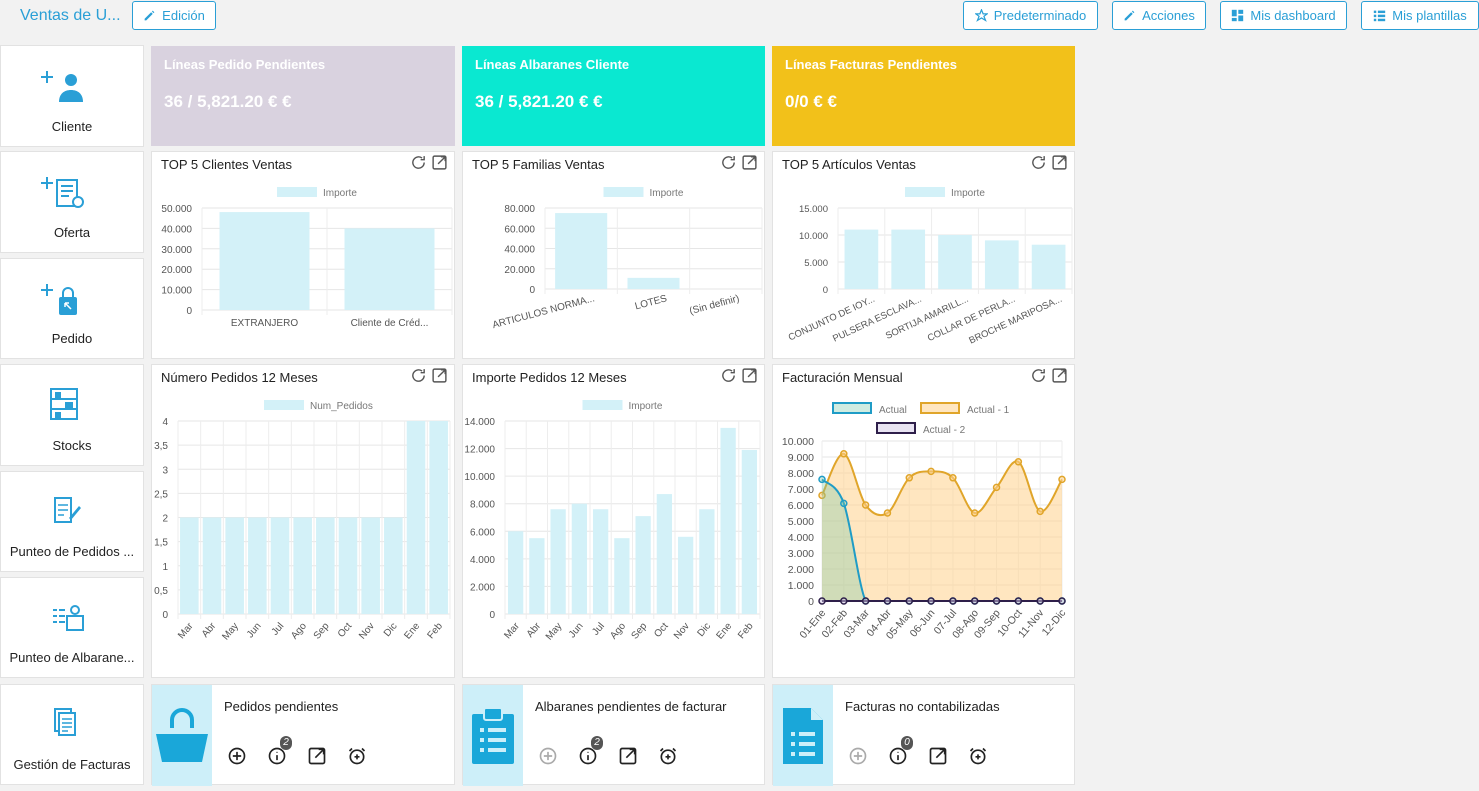  I want to click on x-tick-label: Nov, so click(682, 631).